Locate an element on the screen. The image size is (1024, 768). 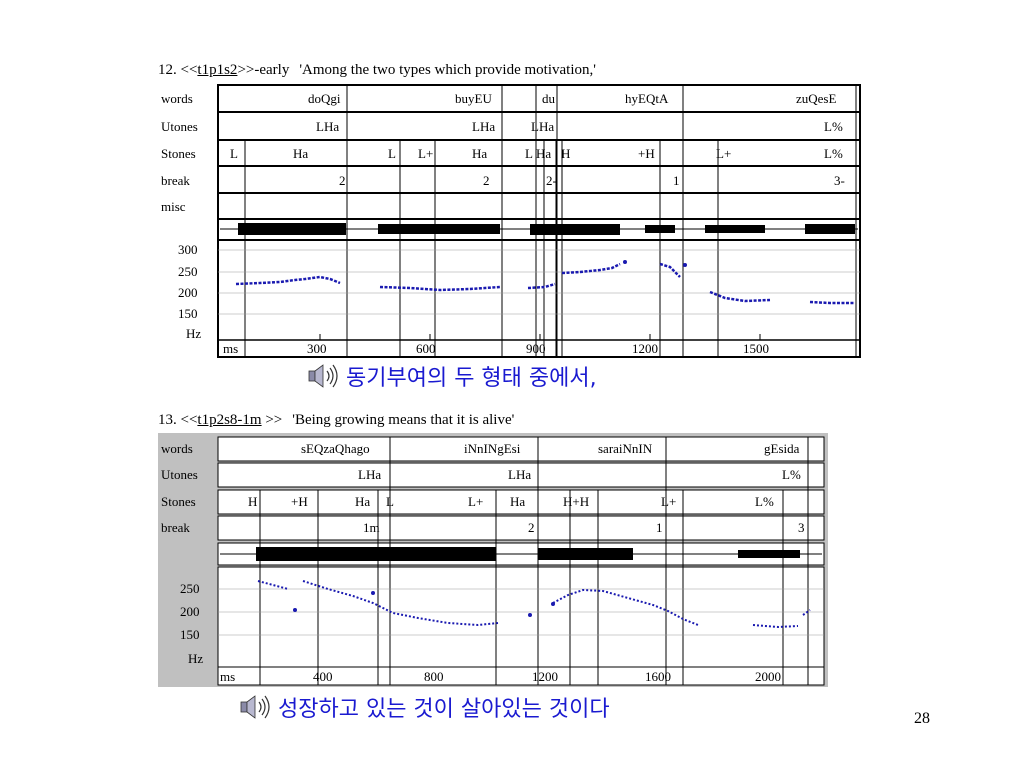
panel12-x-tick: 900 is located at coordinates (536, 348).